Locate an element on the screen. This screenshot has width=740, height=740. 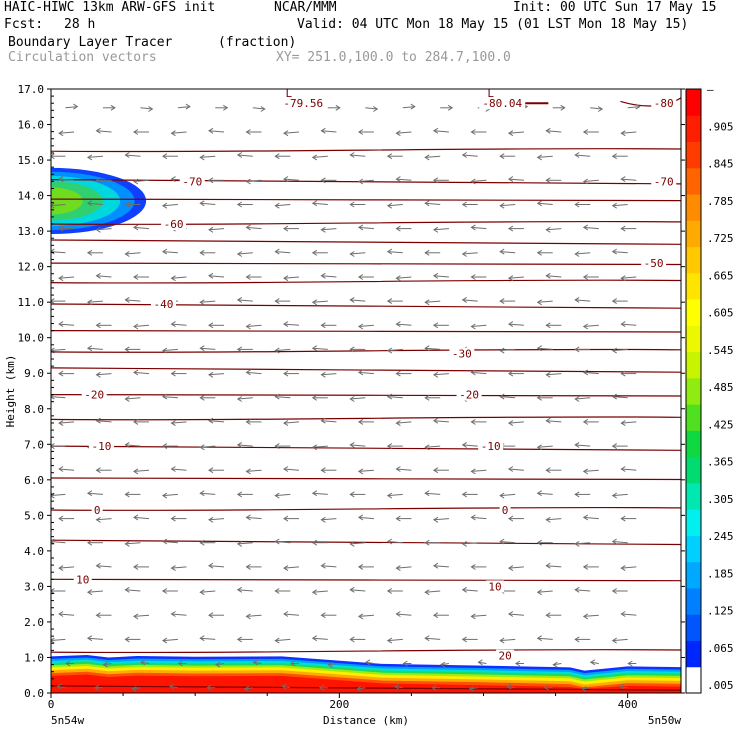
y-tick-label: 3.0 is located at coordinates (34, 586).